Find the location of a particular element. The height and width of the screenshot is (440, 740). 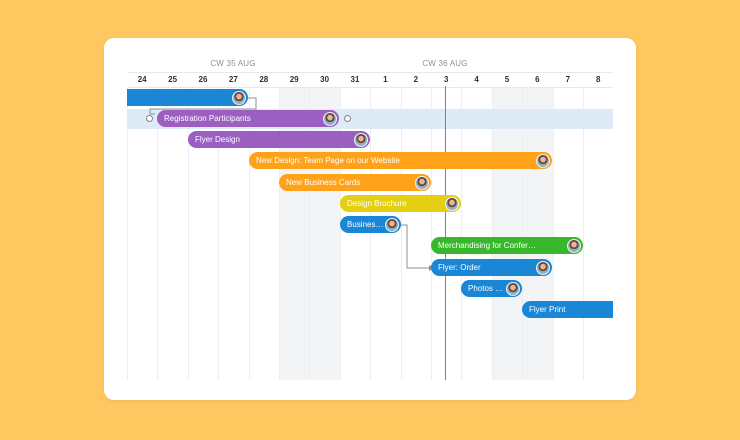

day-label: 29 is located at coordinates (294, 79).